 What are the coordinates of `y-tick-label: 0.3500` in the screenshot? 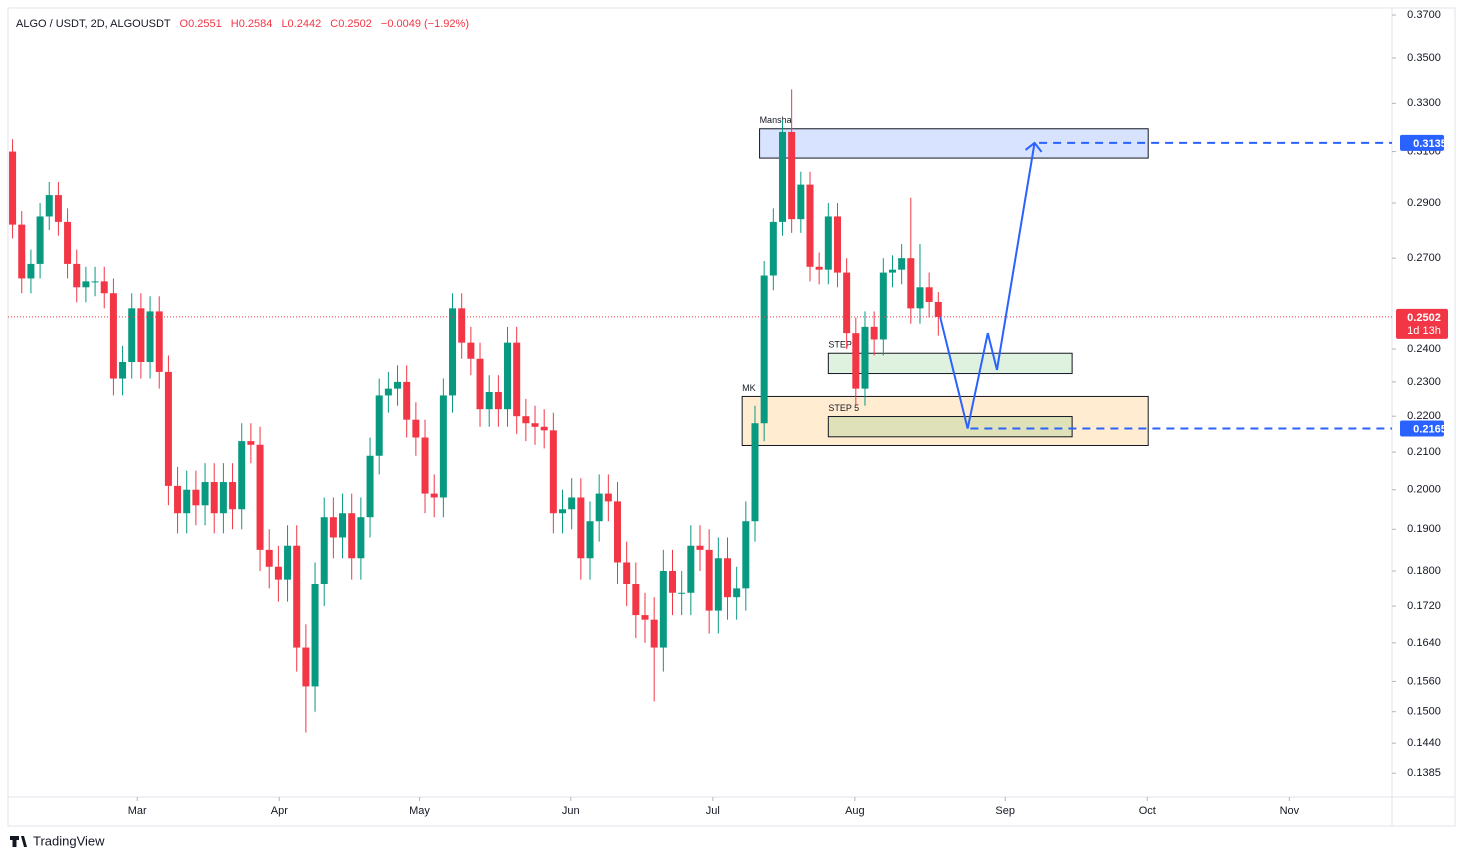 It's located at (1424, 58).